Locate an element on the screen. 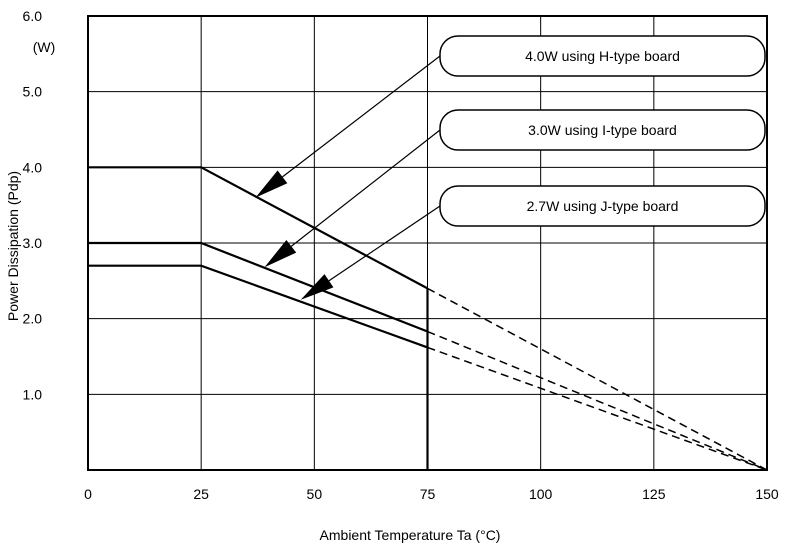 This screenshot has width=785, height=549. y-tick-label: 1.0 is located at coordinates (33, 394).